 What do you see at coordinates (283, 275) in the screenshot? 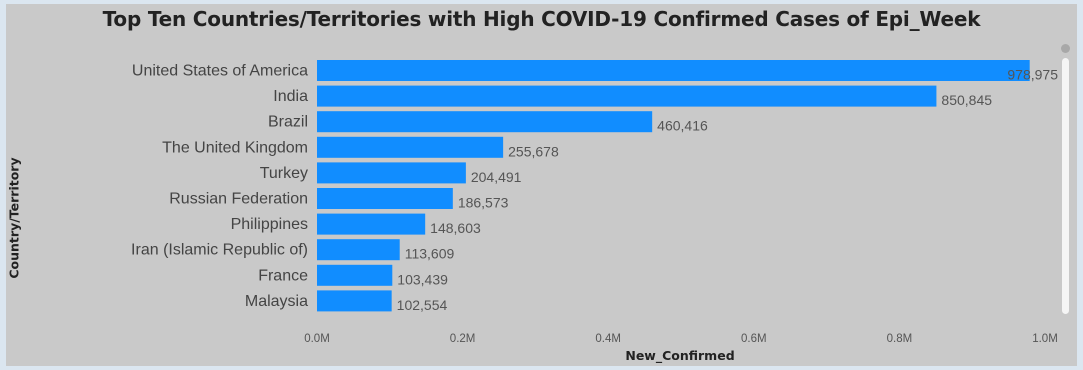
I see `category-label-8: France` at bounding box center [283, 275].